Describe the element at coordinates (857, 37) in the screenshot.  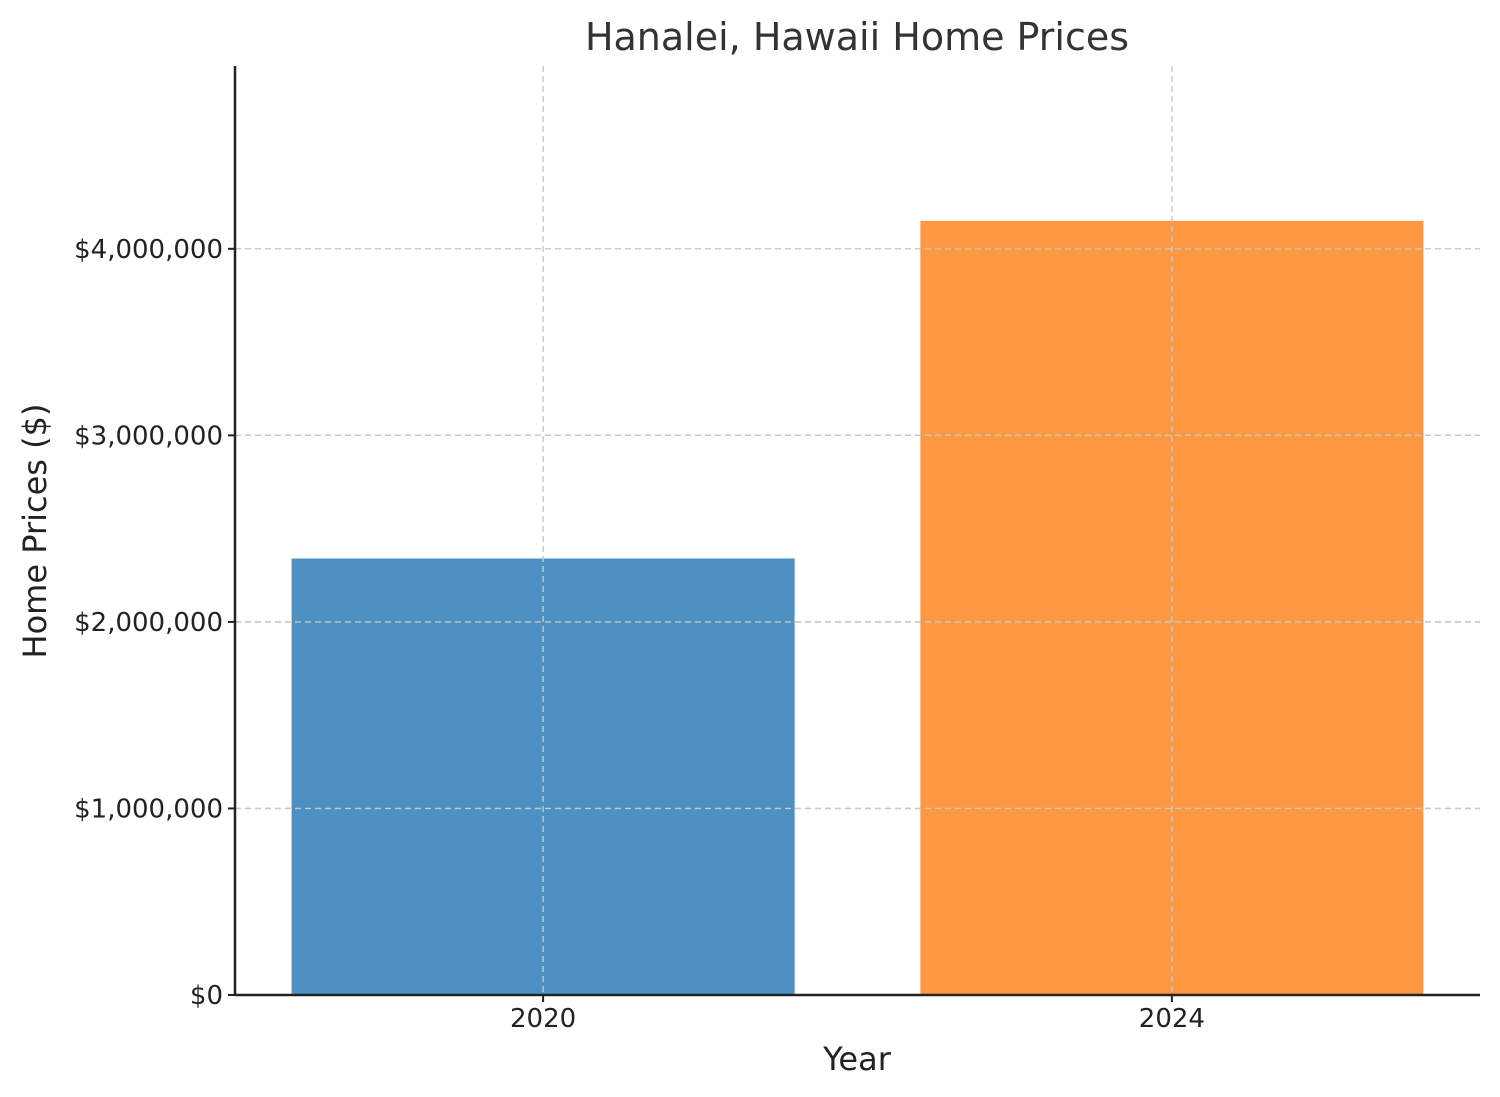
I see `chart-title: Hanalei, Hawaii Home Prices` at that location.